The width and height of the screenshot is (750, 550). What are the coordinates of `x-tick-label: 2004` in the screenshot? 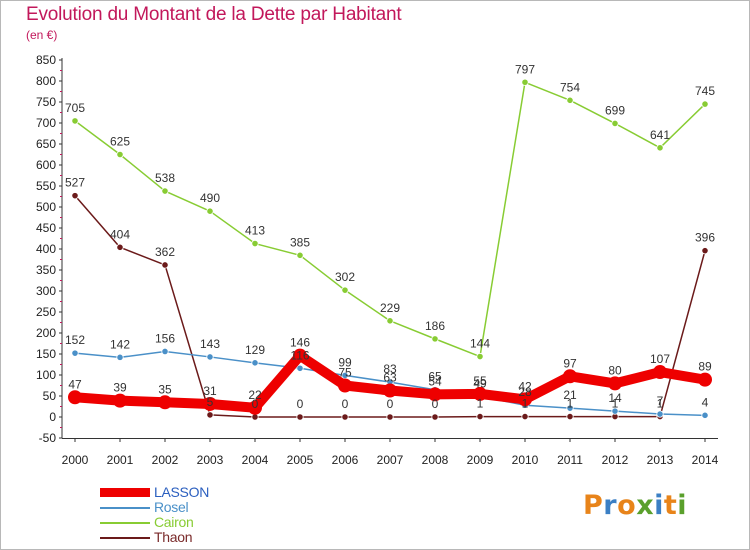 It's located at (255, 460).